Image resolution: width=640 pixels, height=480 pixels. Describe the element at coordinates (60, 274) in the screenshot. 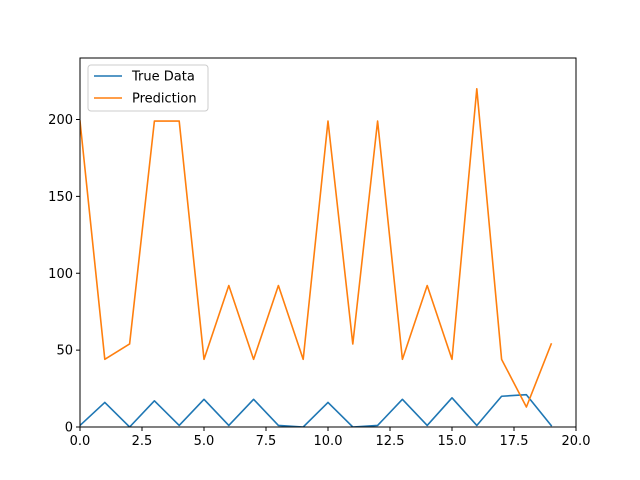

I see `y-tick-label: 100` at that location.